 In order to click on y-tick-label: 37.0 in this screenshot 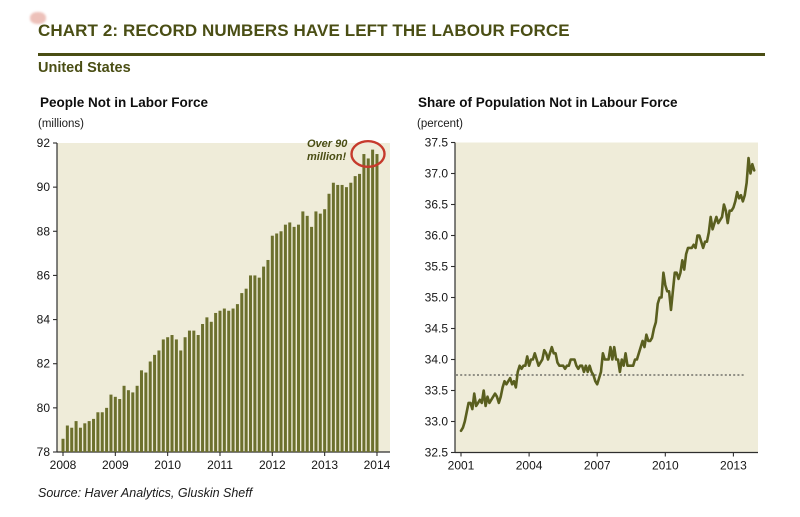, I will do `click(437, 174)`.